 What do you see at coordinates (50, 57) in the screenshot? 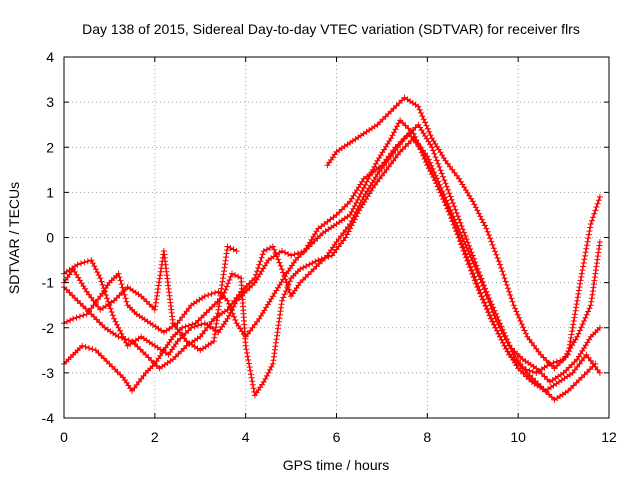
I see `y-tick-label: 4` at bounding box center [50, 57].